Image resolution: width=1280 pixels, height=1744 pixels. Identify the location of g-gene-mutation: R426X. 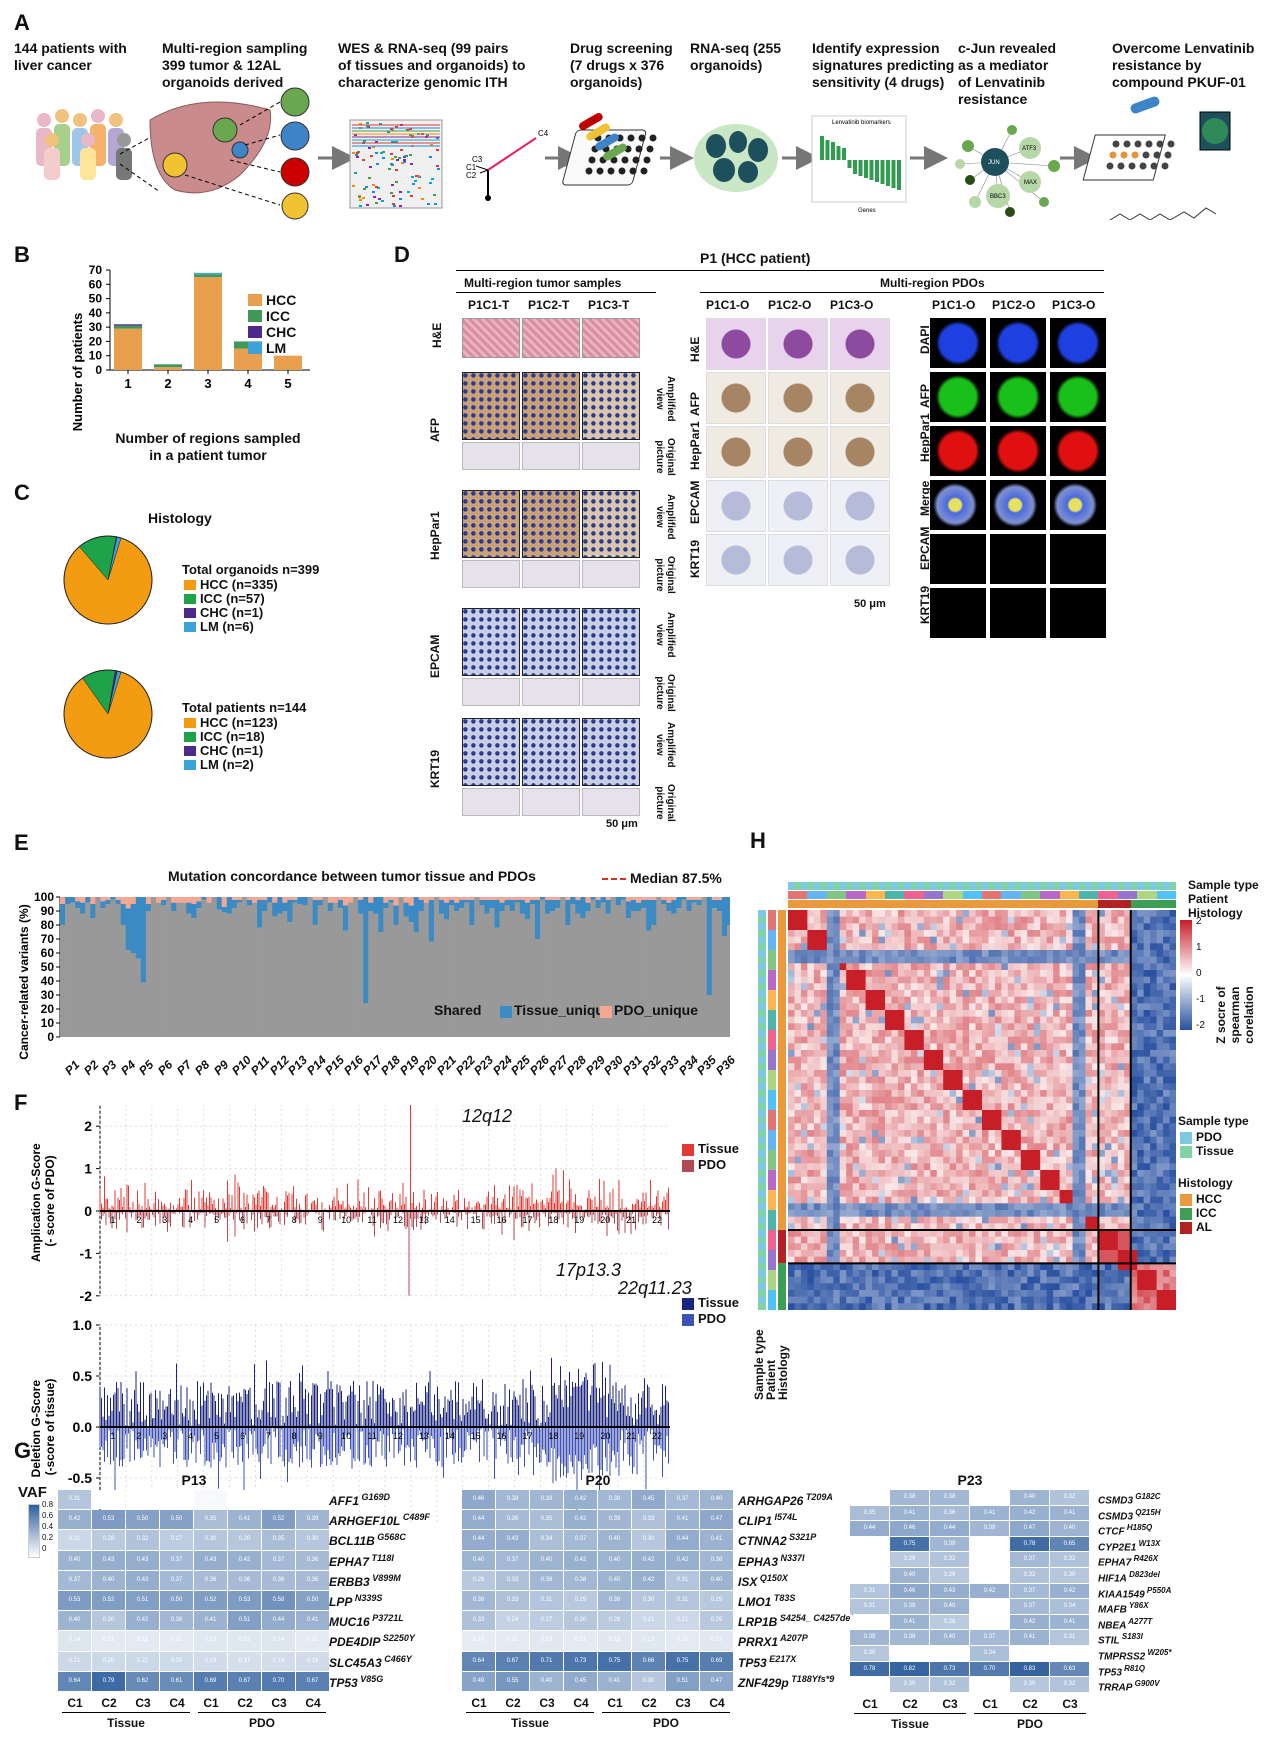
(1145, 1559).